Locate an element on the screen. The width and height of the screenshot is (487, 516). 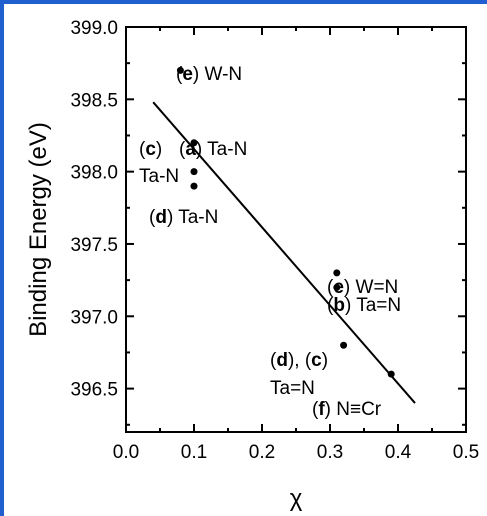
point-label: (e) W-N is located at coordinates (209, 74).